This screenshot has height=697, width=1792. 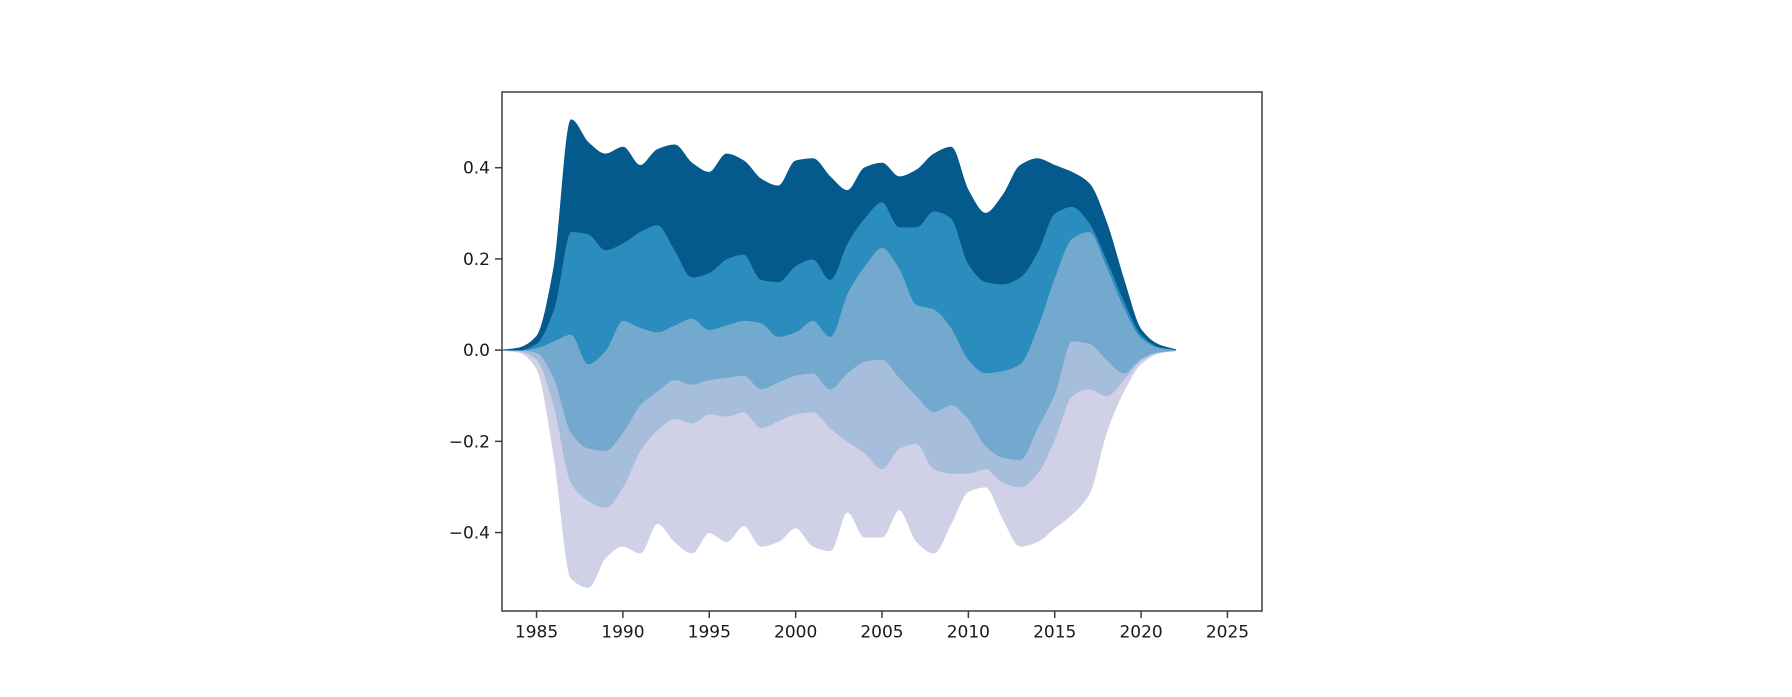 I want to click on x-tick-label: 1985, so click(x=536, y=632).